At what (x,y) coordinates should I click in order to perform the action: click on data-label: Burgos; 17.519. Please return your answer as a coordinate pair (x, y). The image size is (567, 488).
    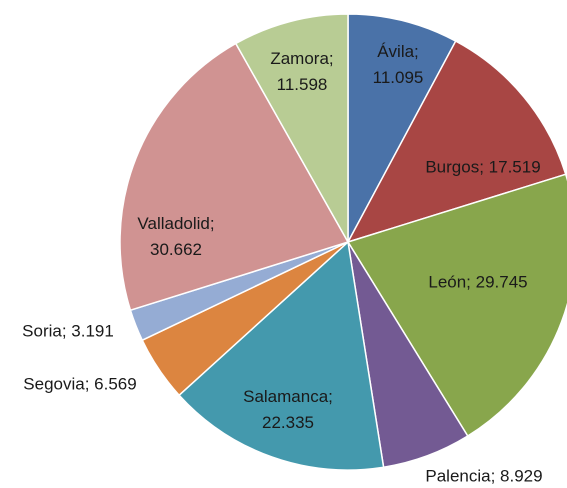
    Looking at the image, I should click on (482, 166).